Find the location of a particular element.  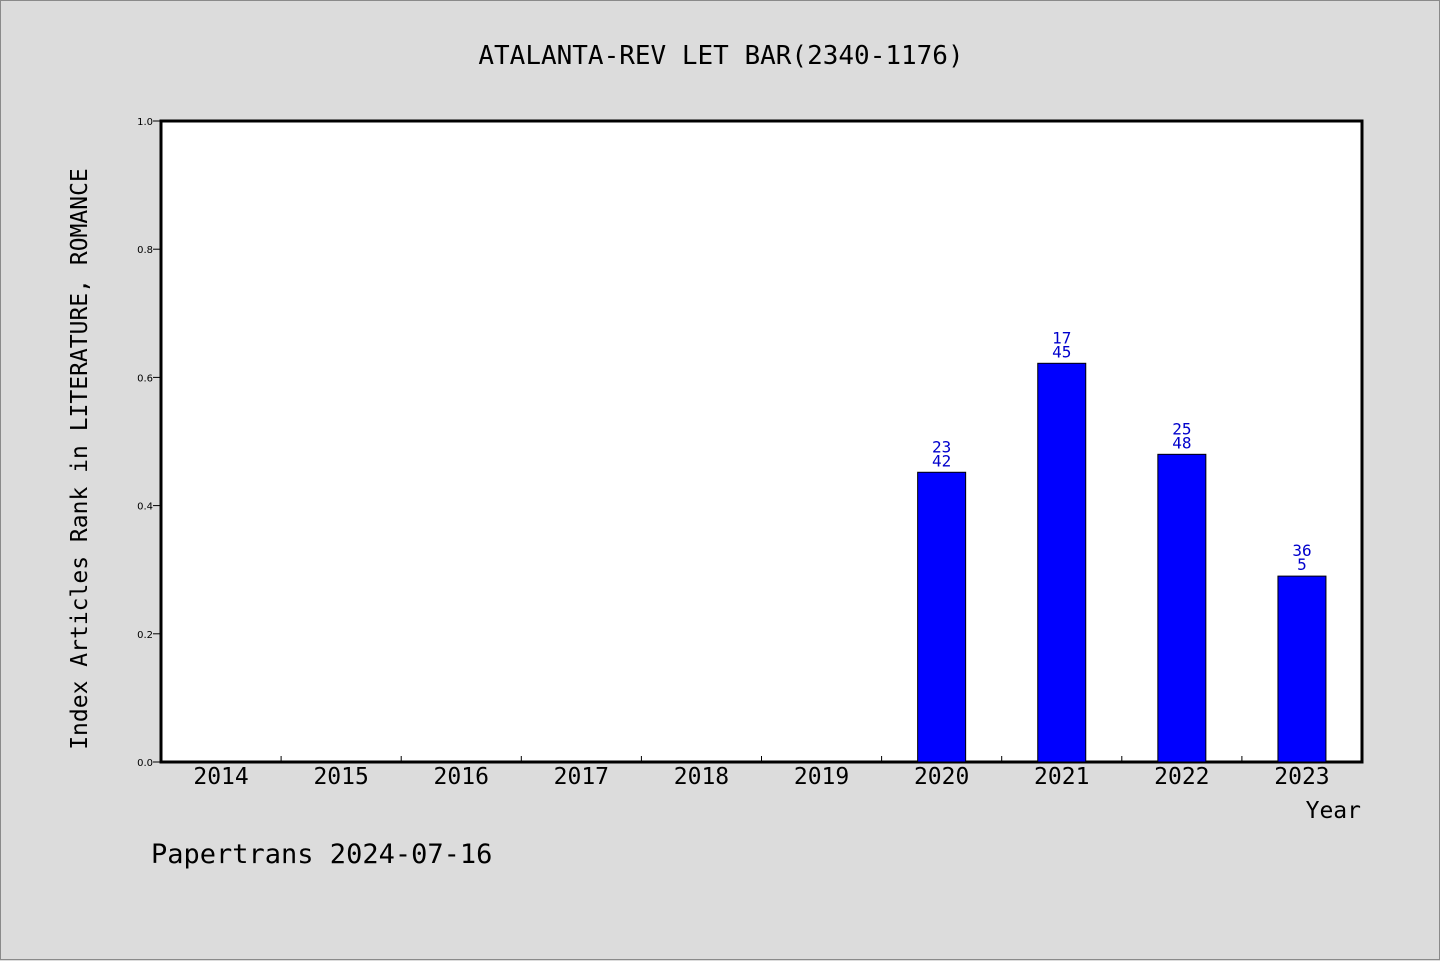

x-tick-label: 2016 is located at coordinates (461, 777).